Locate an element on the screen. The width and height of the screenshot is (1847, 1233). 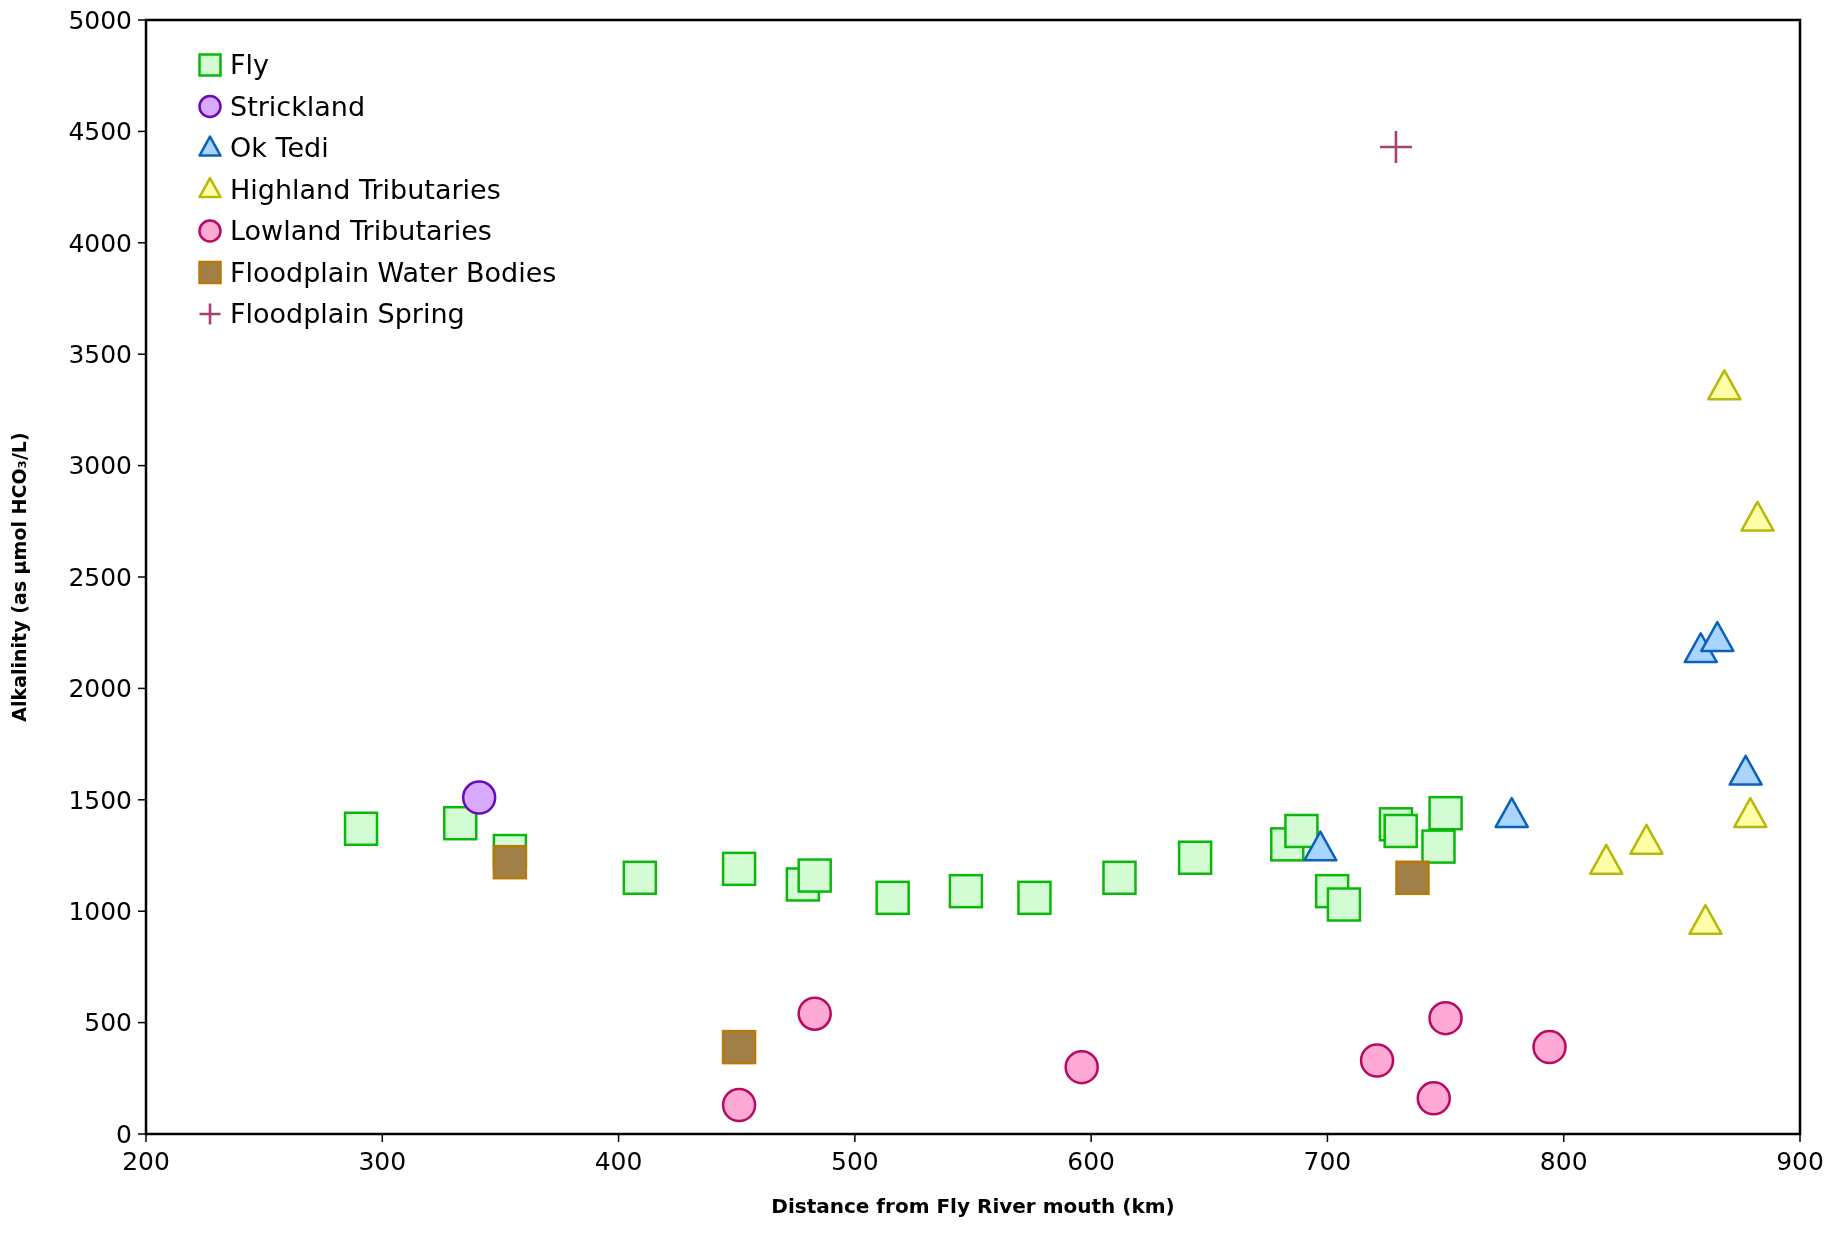
y-tick-label: 500 is located at coordinates (108, 1023).